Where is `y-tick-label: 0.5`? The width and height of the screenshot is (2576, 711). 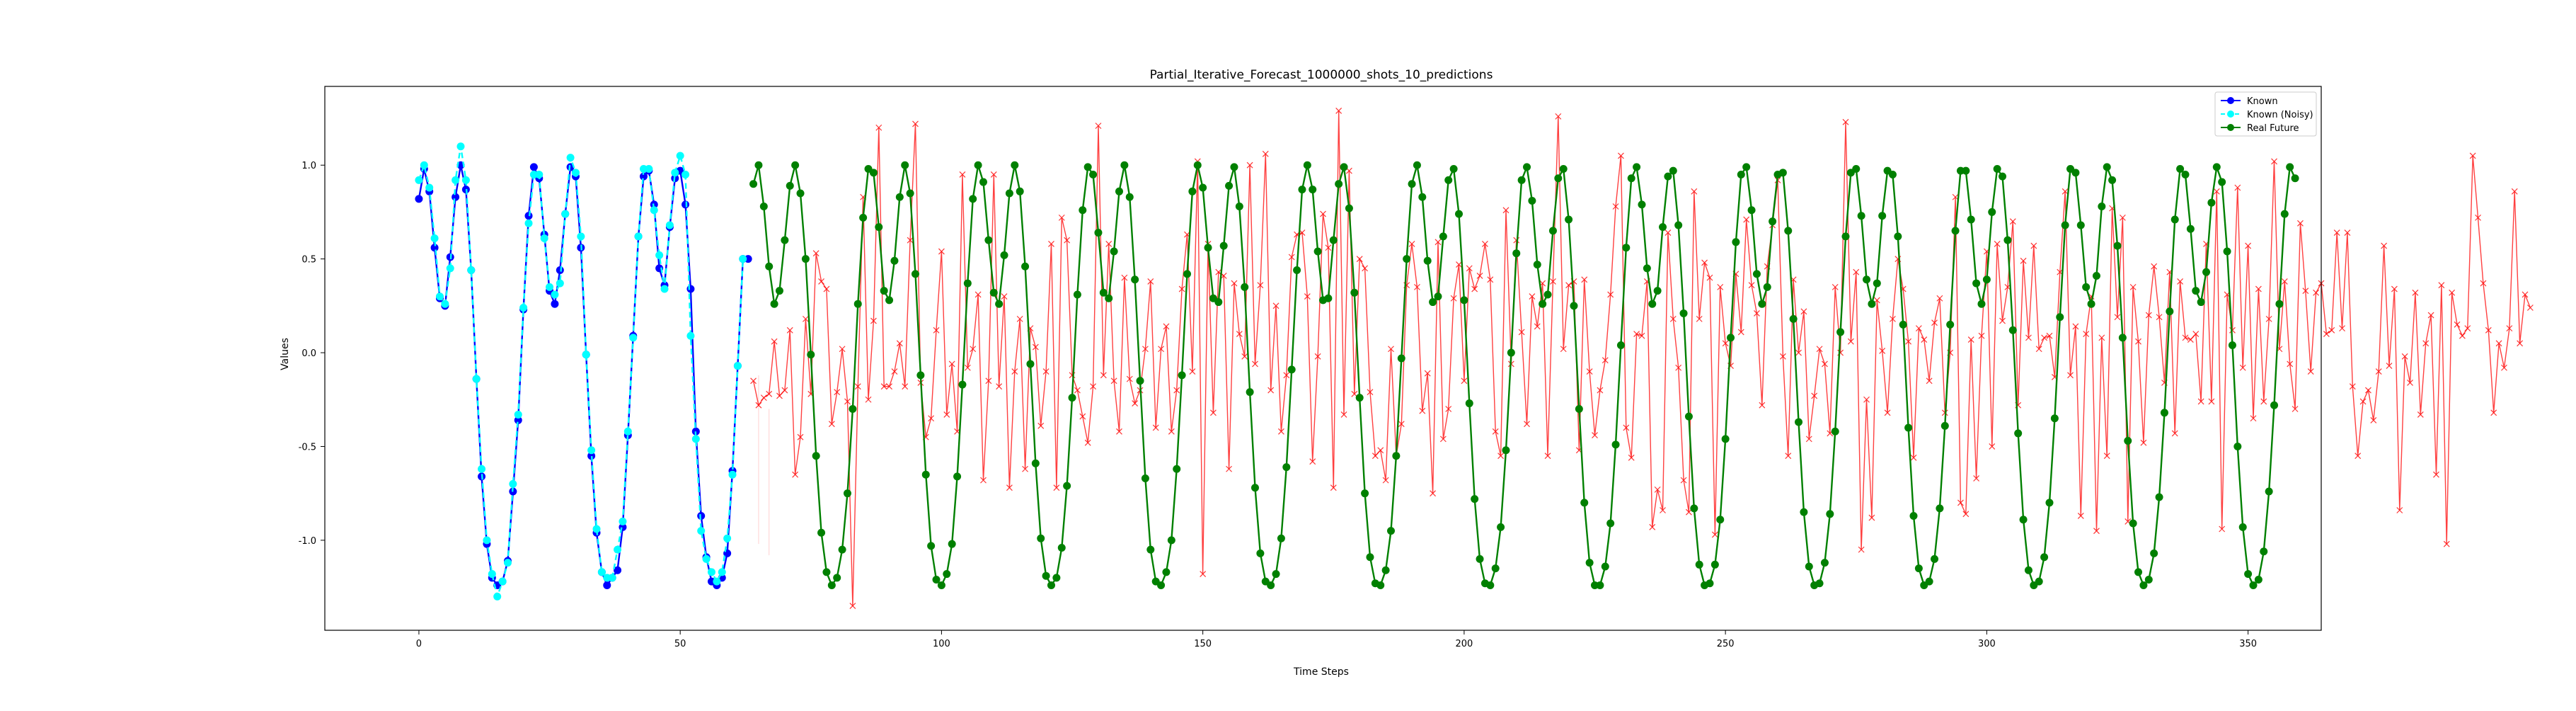
y-tick-label: 0.5 is located at coordinates (308, 260).